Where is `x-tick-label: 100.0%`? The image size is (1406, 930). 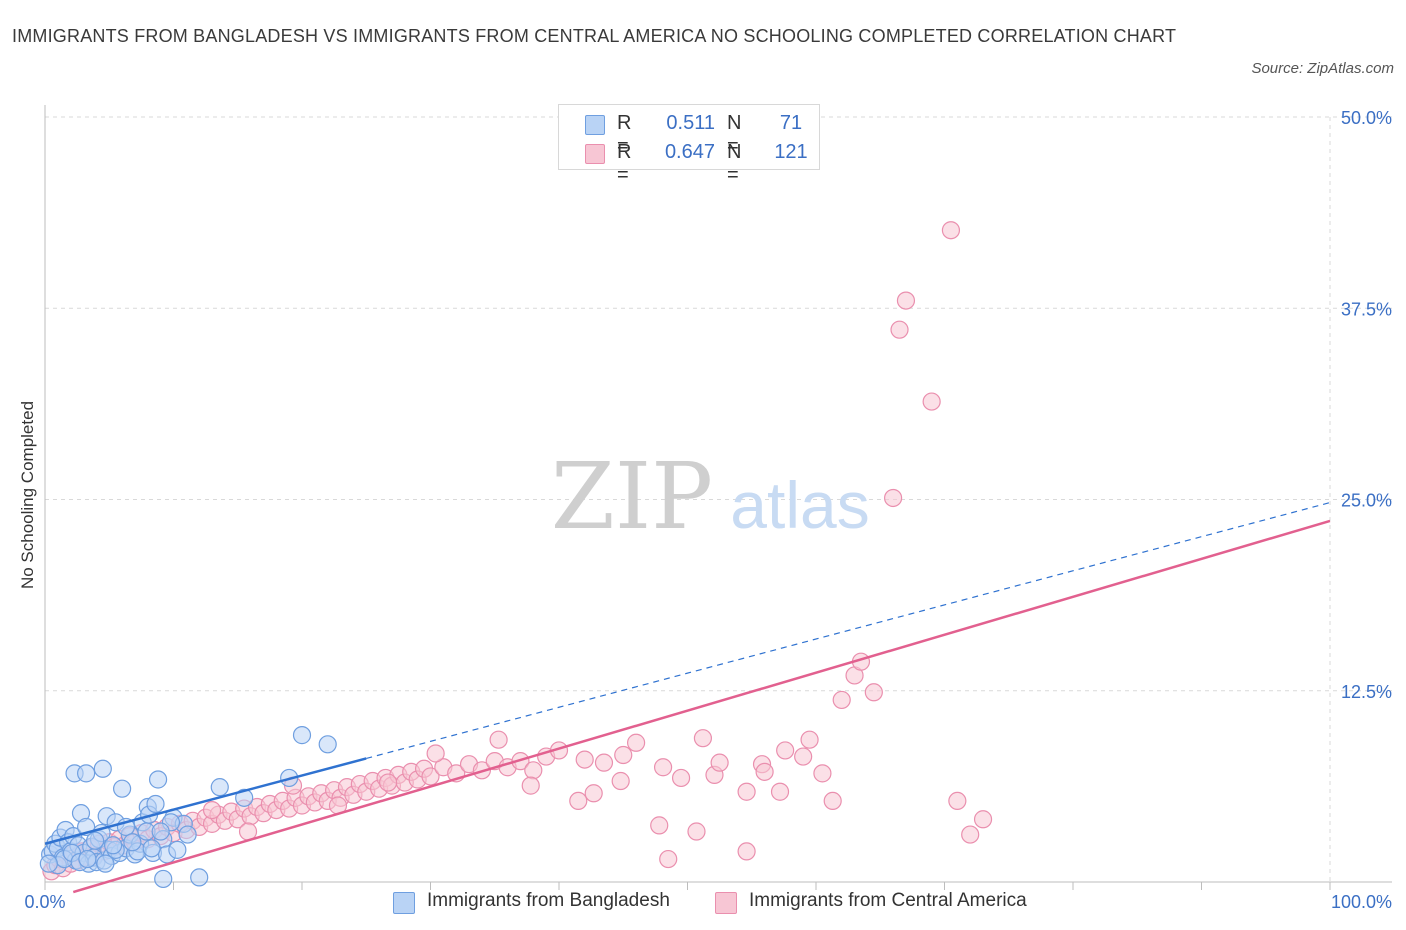
x-tick-label: 100.0% is located at coordinates (1361, 902).